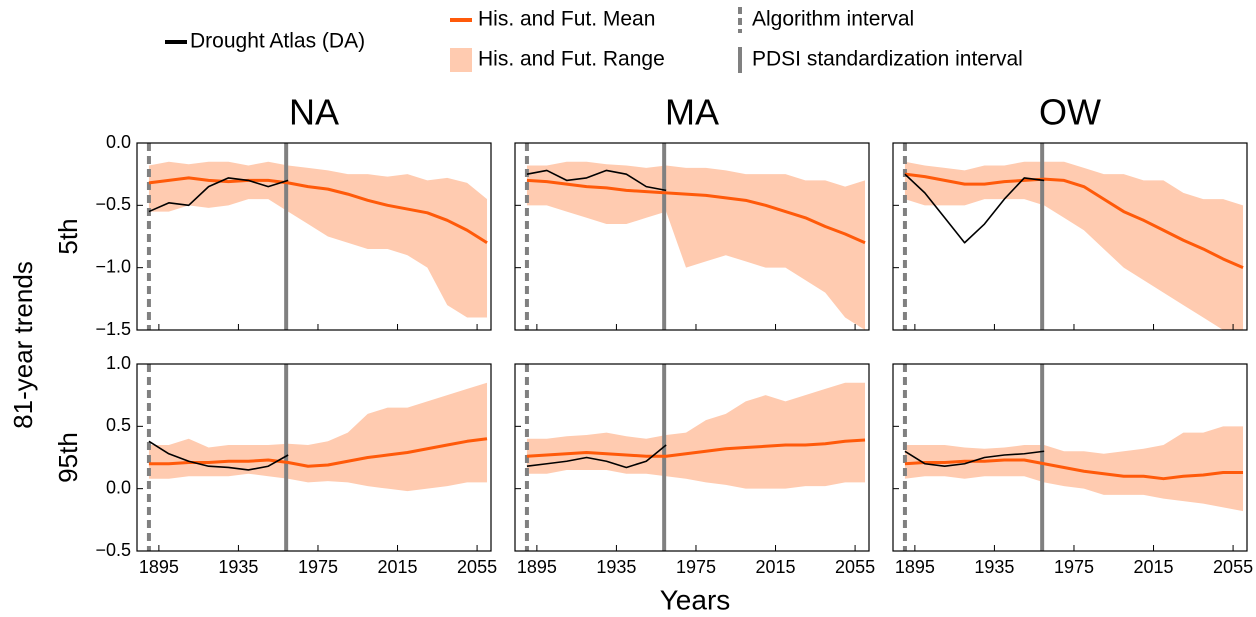  What do you see at coordinates (887, 59) in the screenshot?
I see `legend-label: PDSI standardization interval` at bounding box center [887, 59].